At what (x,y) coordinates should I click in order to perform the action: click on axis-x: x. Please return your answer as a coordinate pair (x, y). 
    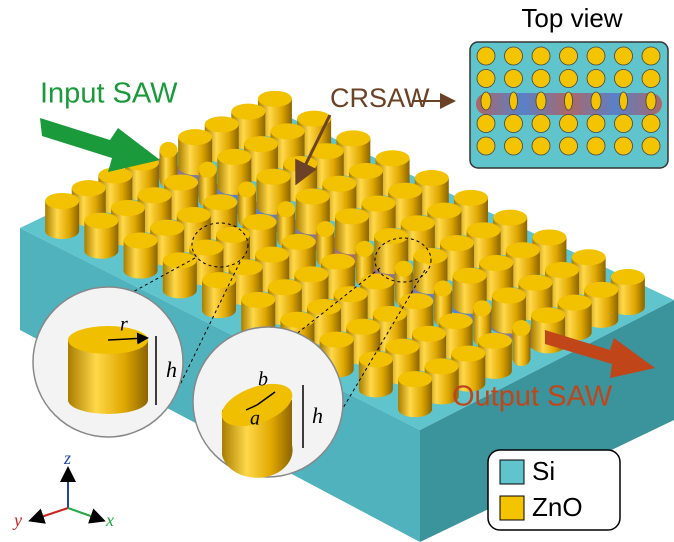
    Looking at the image, I should click on (109, 520).